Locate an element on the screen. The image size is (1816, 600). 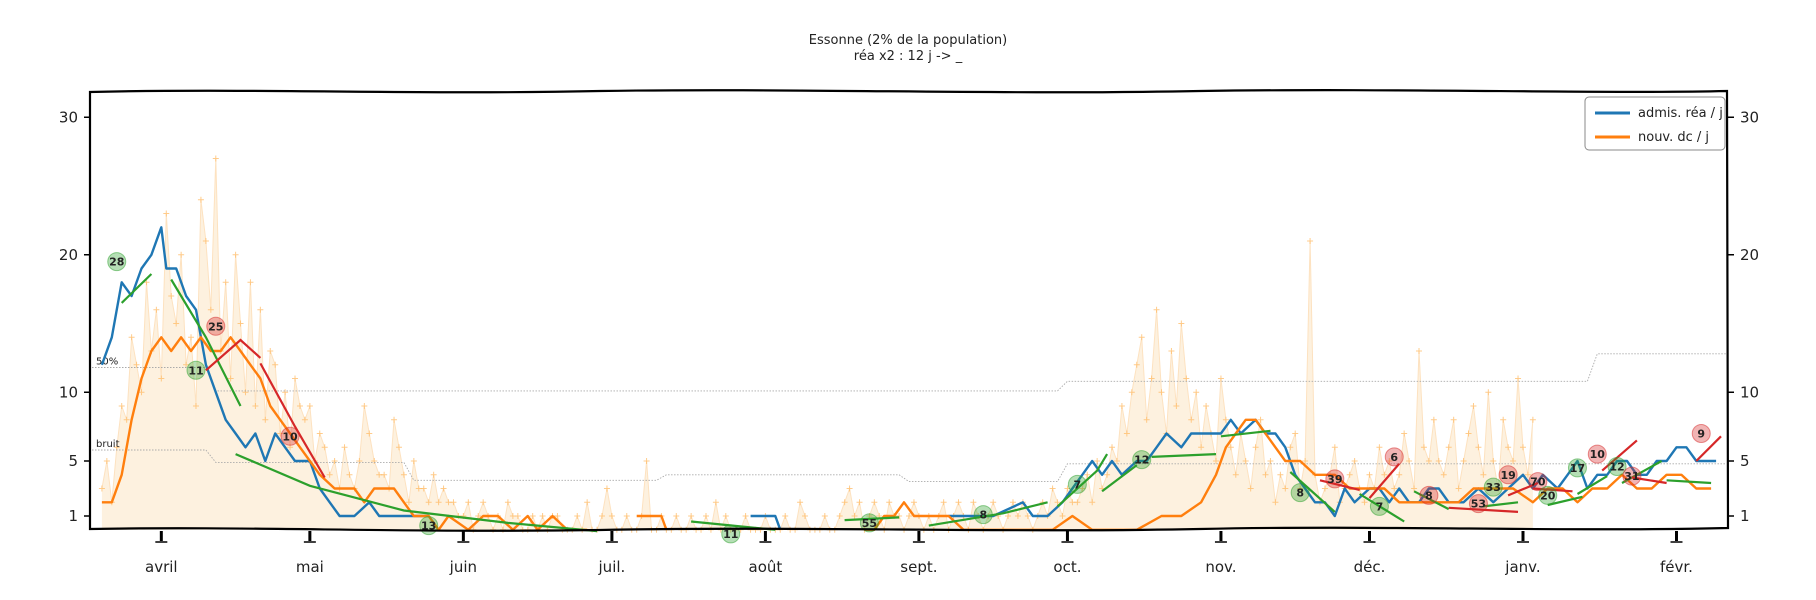
marker-badge: 17 is located at coordinates (1577, 468).